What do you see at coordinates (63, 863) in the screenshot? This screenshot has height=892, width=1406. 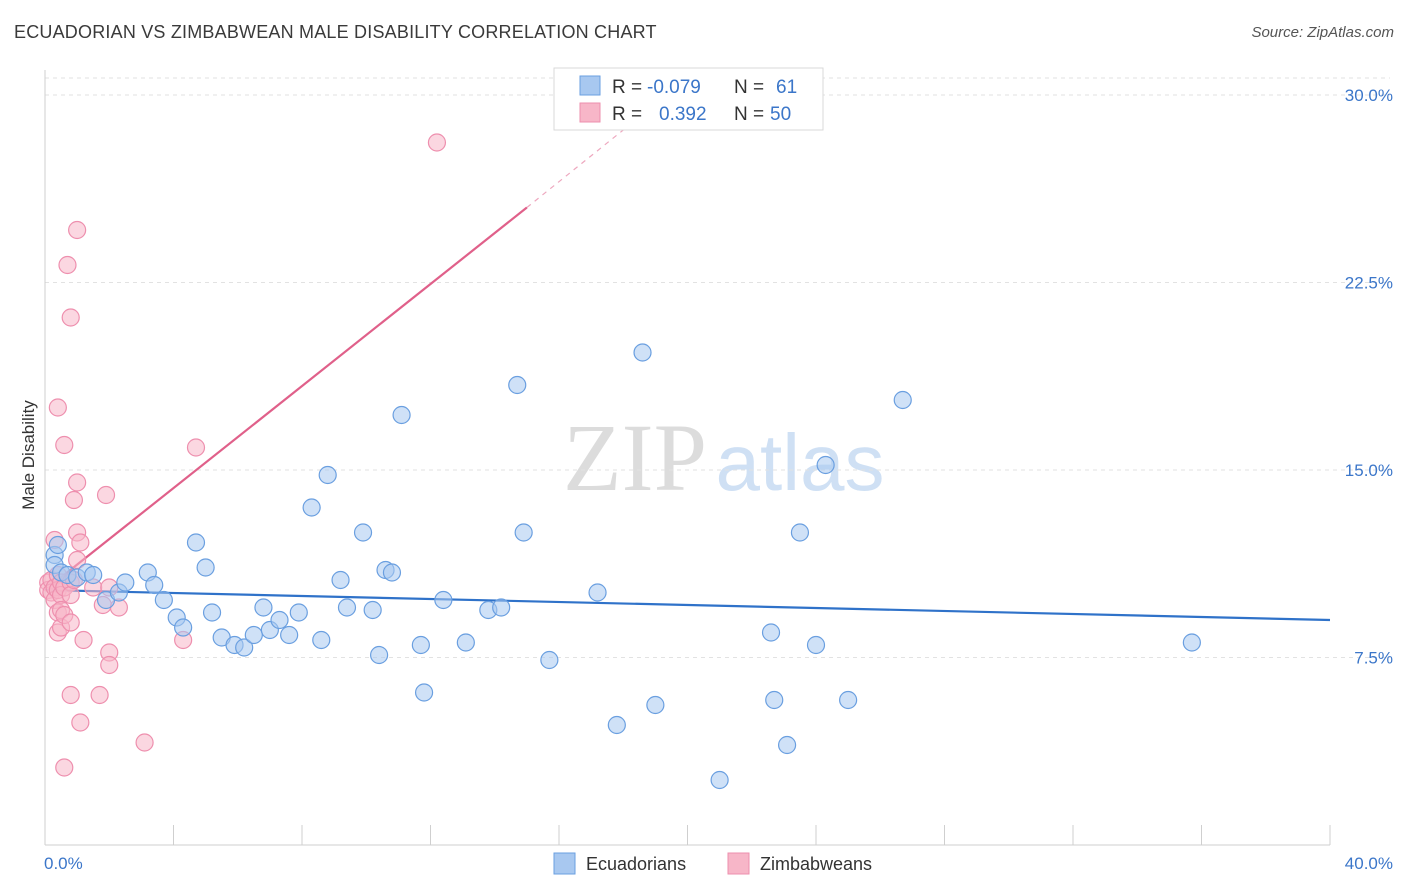 I see `x-tick-label-min: 0.0%` at bounding box center [63, 863].